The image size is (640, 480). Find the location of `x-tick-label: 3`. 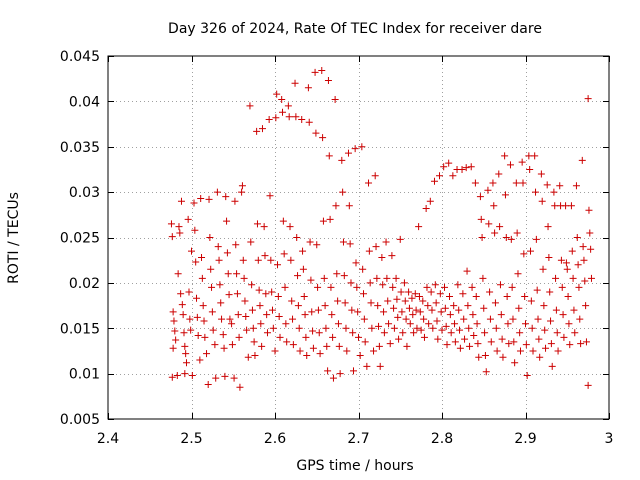

x-tick-label: 3 is located at coordinates (609, 439).